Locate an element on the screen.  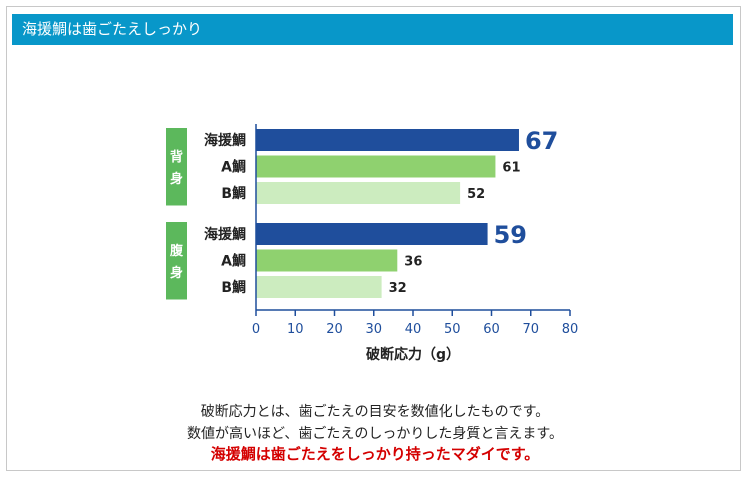
x-tick-label: 50 is located at coordinates (452, 329).